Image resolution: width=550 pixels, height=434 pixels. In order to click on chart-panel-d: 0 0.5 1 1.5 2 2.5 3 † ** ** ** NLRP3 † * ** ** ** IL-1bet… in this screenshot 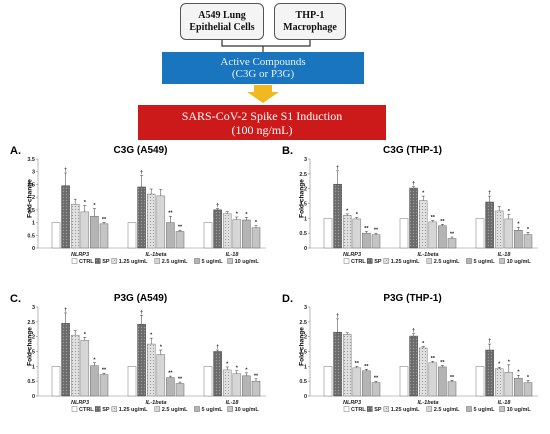, I will do `click(412, 358)`.